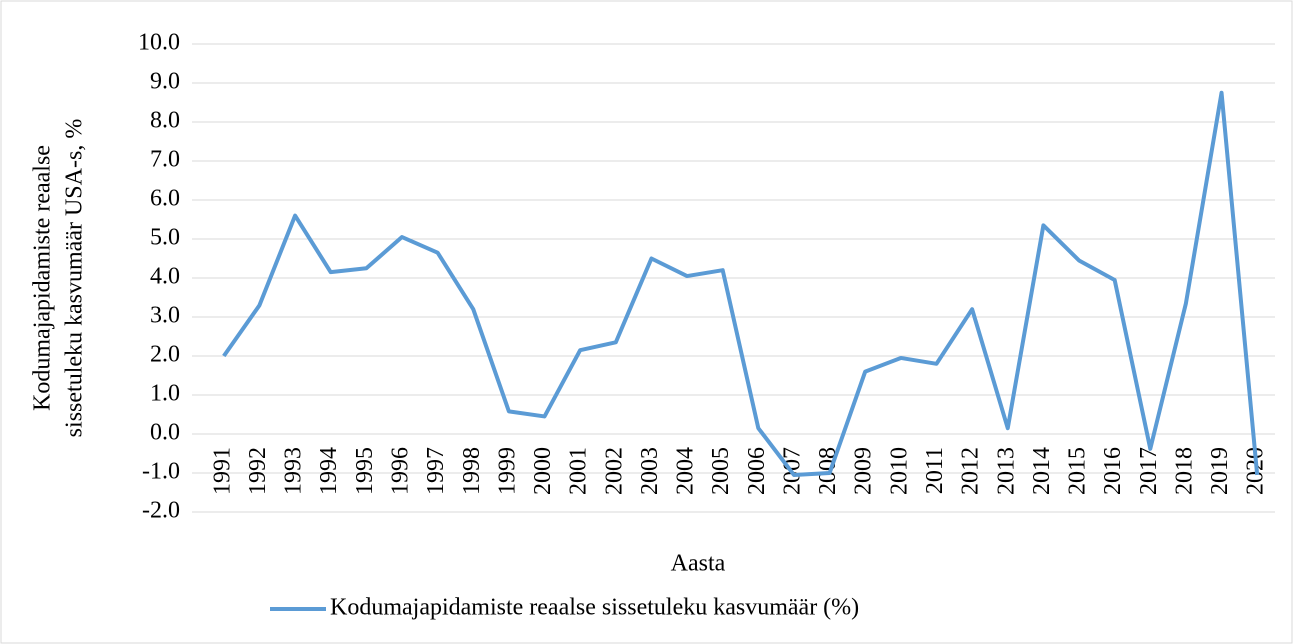 The height and width of the screenshot is (644, 1293). What do you see at coordinates (165, 433) in the screenshot?
I see `y-tick-label: 0.0` at bounding box center [165, 433].